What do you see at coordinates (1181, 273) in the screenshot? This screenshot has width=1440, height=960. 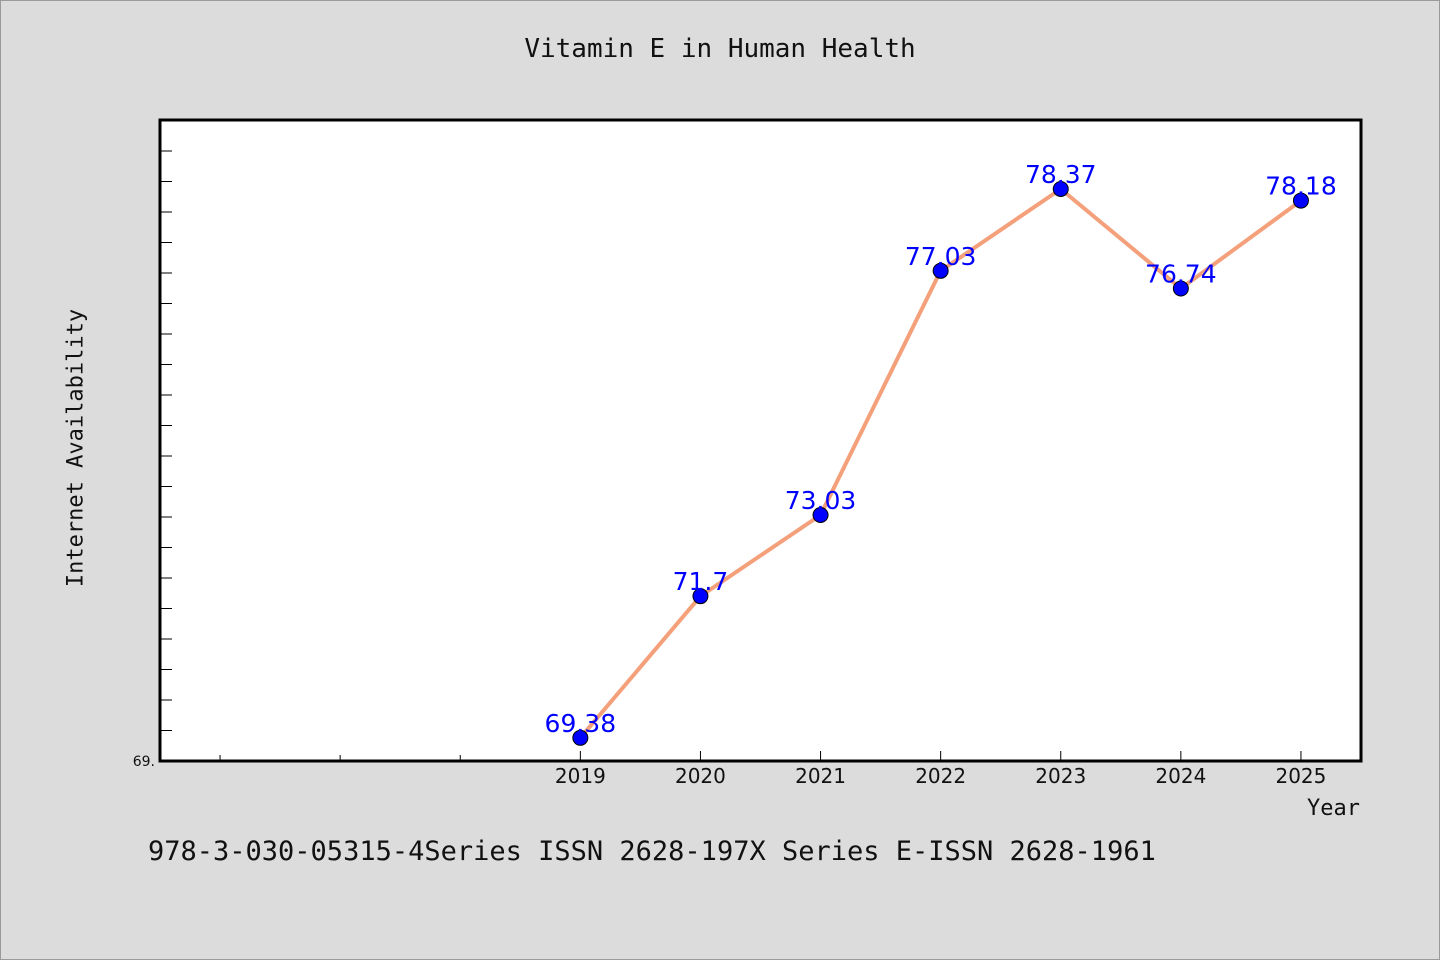 I see `data-label: 76.74` at bounding box center [1181, 273].